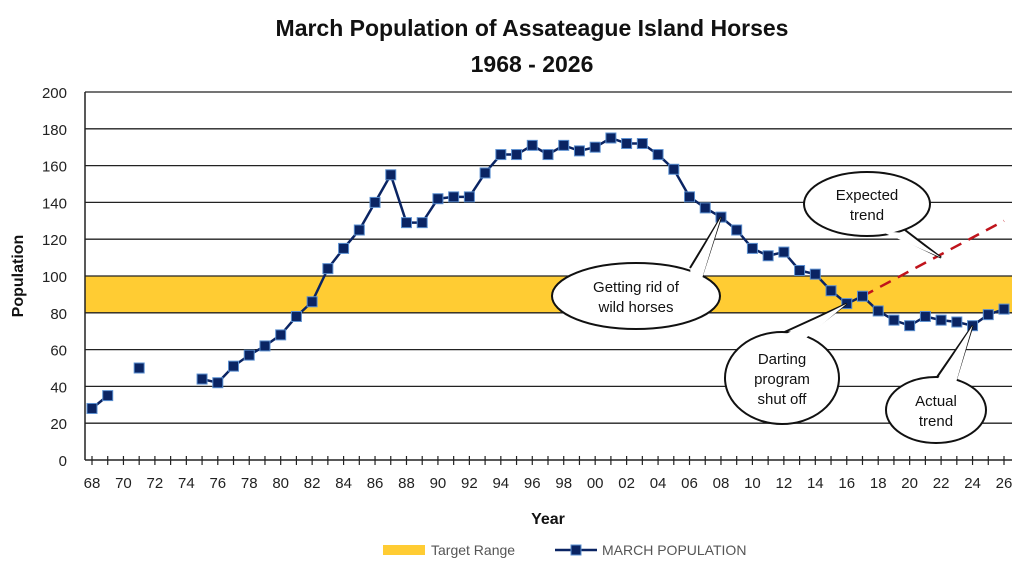 The width and height of the screenshot is (1024, 576). I want to click on x-tick-label: 24, so click(972, 483).